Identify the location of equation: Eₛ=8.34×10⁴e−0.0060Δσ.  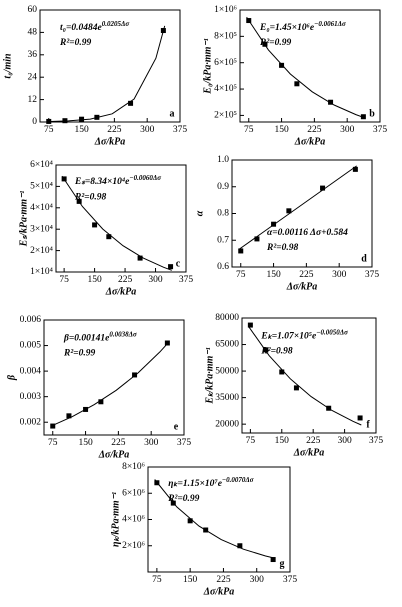
(117, 181).